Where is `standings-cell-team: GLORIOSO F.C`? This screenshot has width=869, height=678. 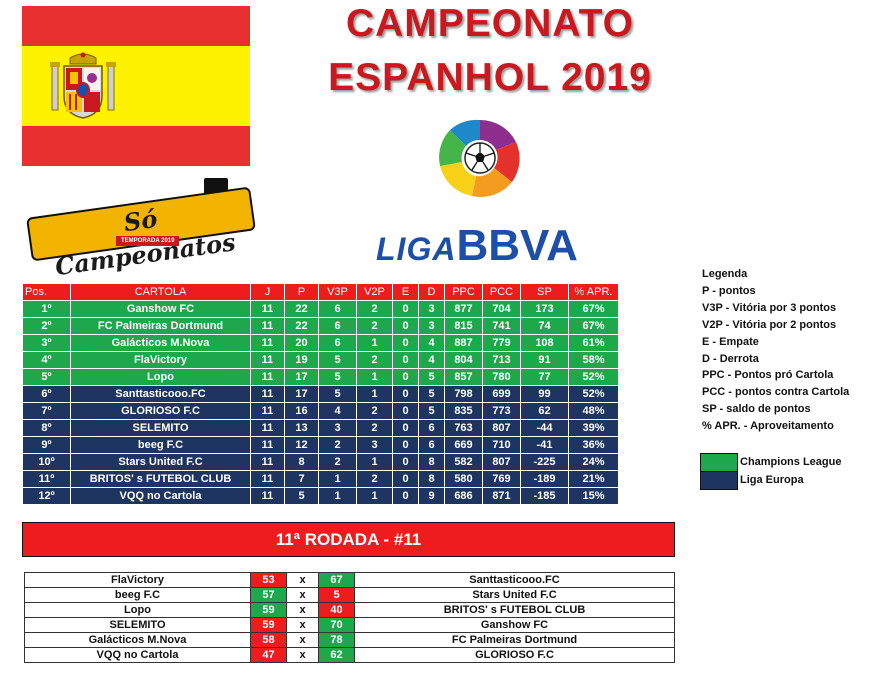
standings-cell-team: GLORIOSO F.C is located at coordinates (160, 411).